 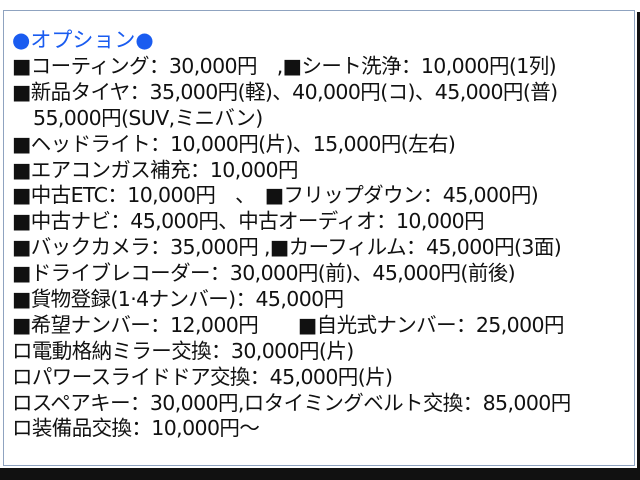 What do you see at coordinates (234, 143) in the screenshot?
I see `option-line-headlight: ■ヘッドライト：10,000円(片)、15,000円(左右)` at bounding box center [234, 143].